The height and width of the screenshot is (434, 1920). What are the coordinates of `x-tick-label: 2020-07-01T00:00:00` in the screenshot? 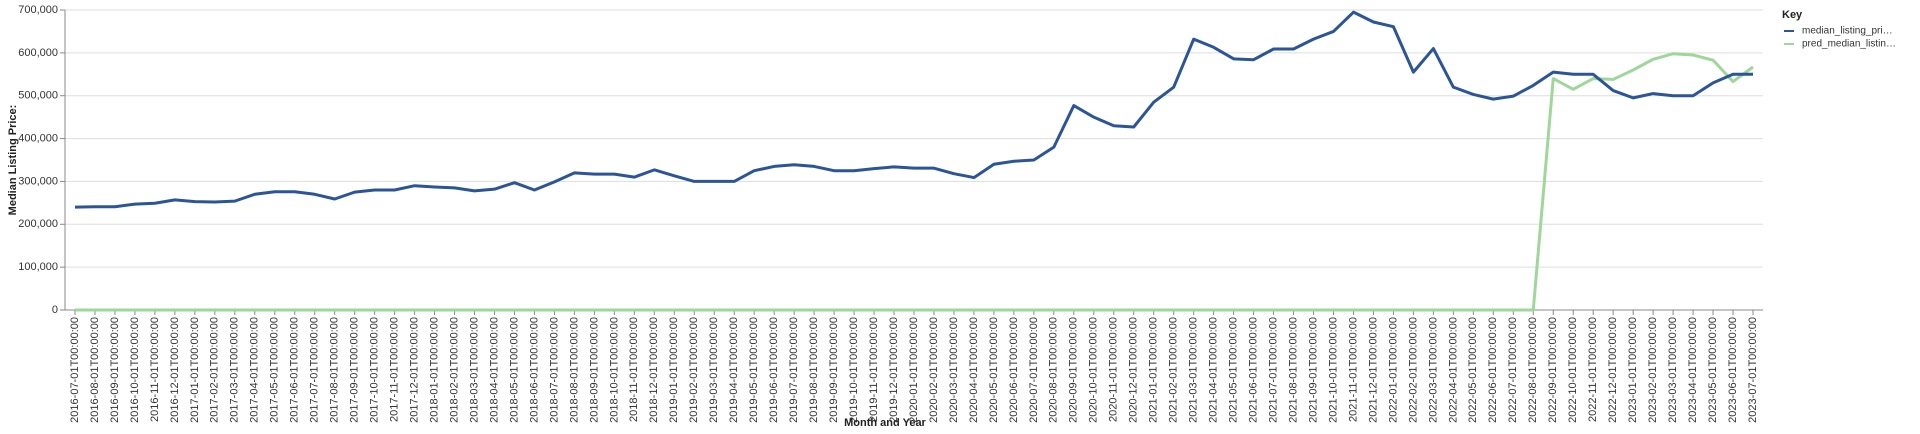 It's located at (1034, 370).